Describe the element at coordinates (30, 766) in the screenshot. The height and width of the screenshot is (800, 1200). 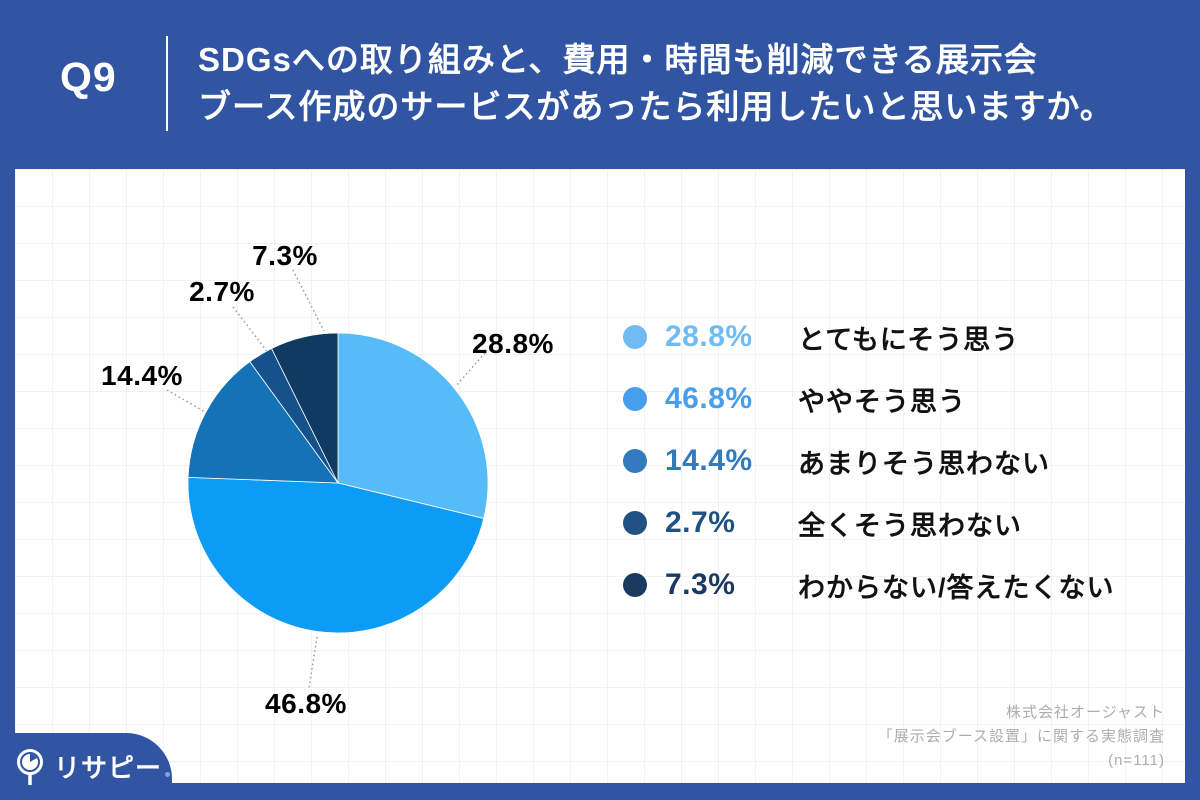
I see `magnifier-pie-icon` at that location.